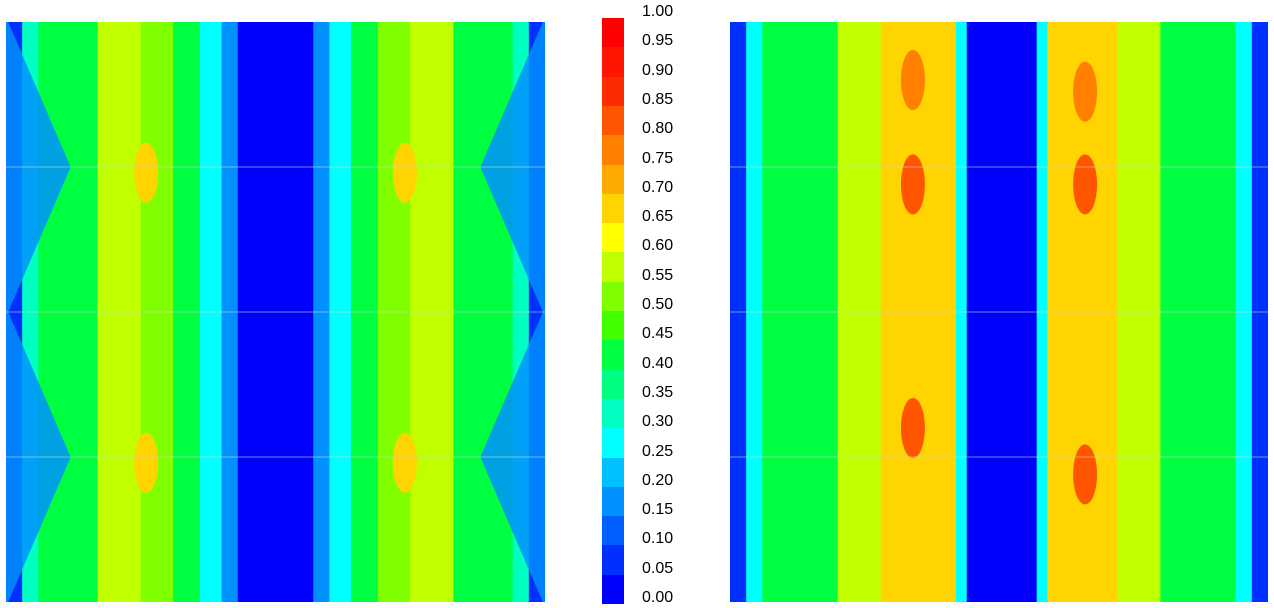 Image resolution: width=1274 pixels, height=608 pixels. What do you see at coordinates (658, 41) in the screenshot?
I see `colorbar-tick-label: 0.95` at bounding box center [658, 41].